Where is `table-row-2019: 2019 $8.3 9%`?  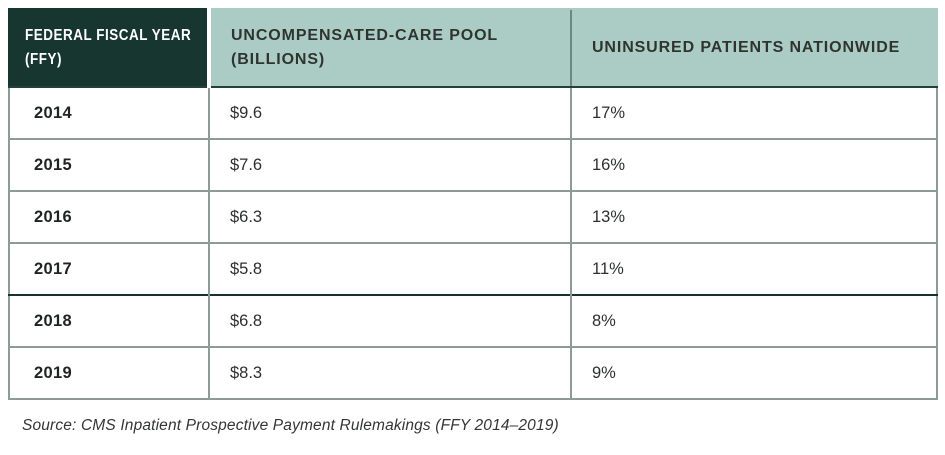 table-row-2019: 2019 $8.3 9% is located at coordinates (473, 372).